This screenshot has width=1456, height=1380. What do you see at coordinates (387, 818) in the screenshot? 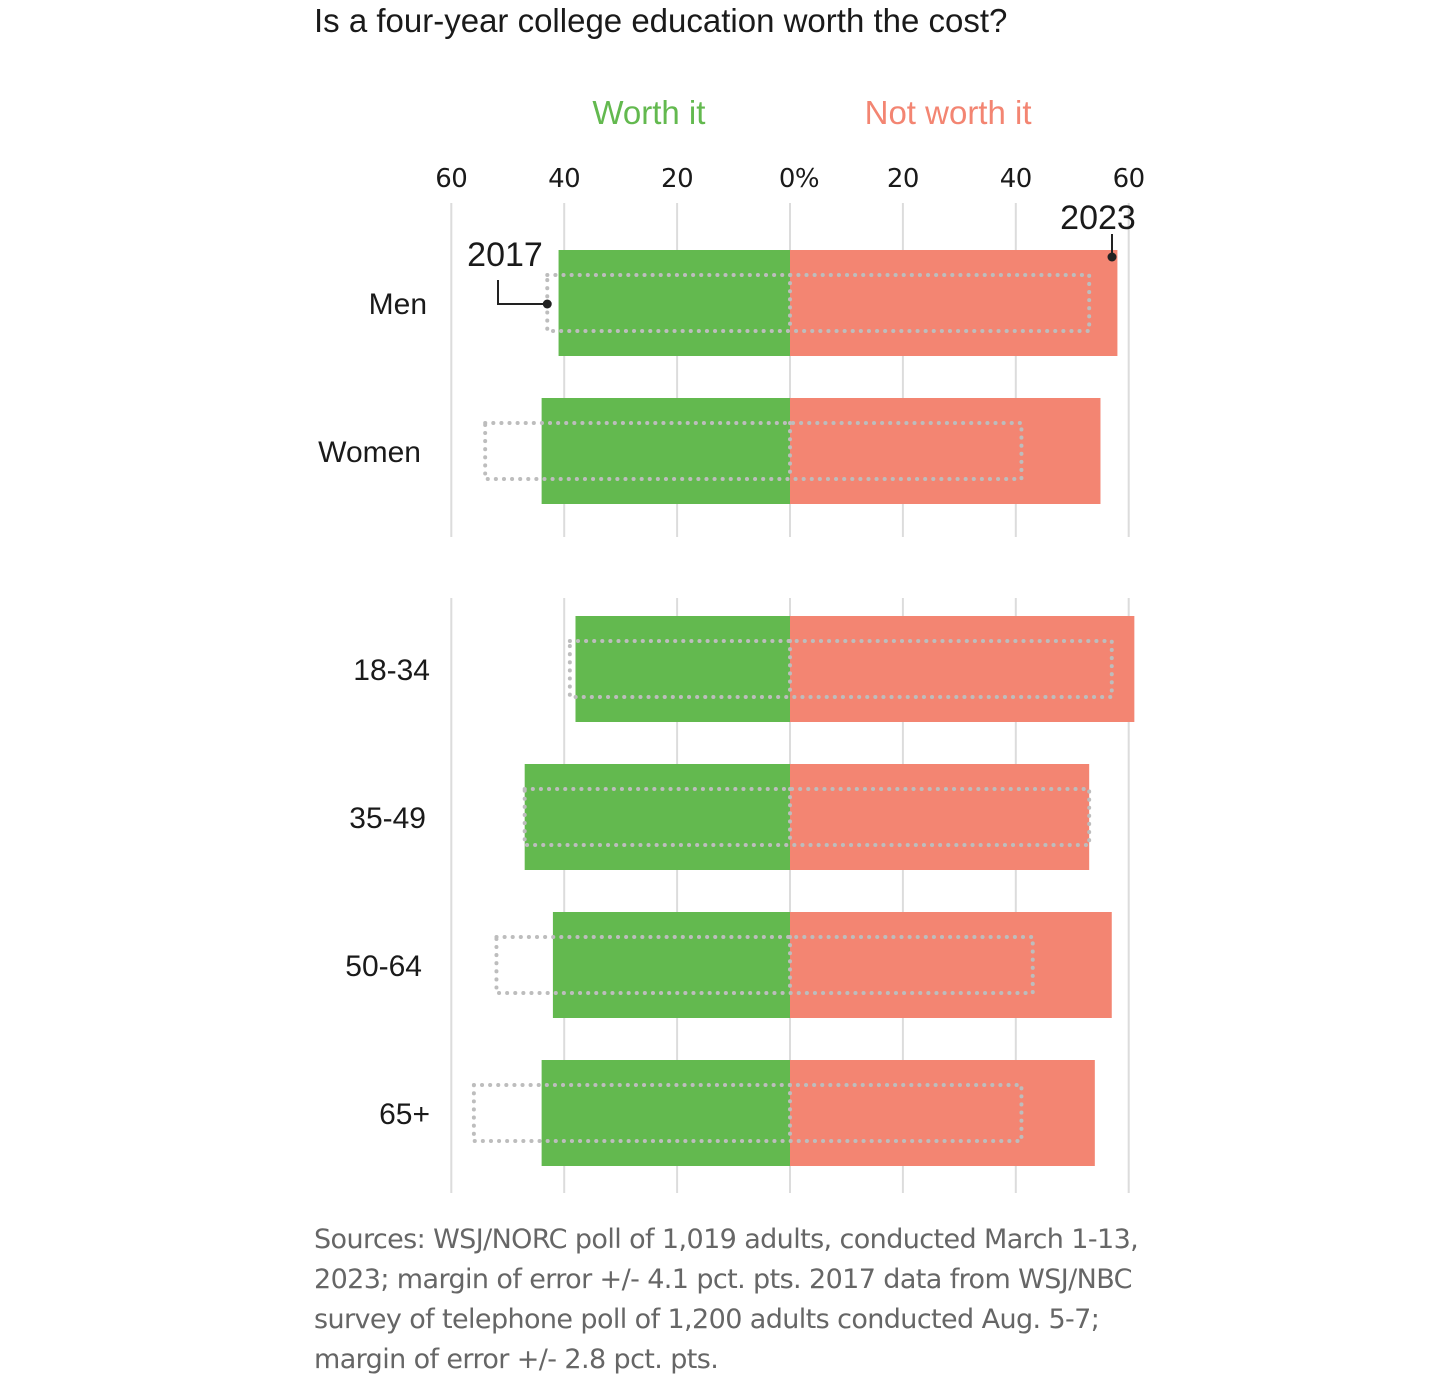
I see `category-label: 35-49` at bounding box center [387, 818].